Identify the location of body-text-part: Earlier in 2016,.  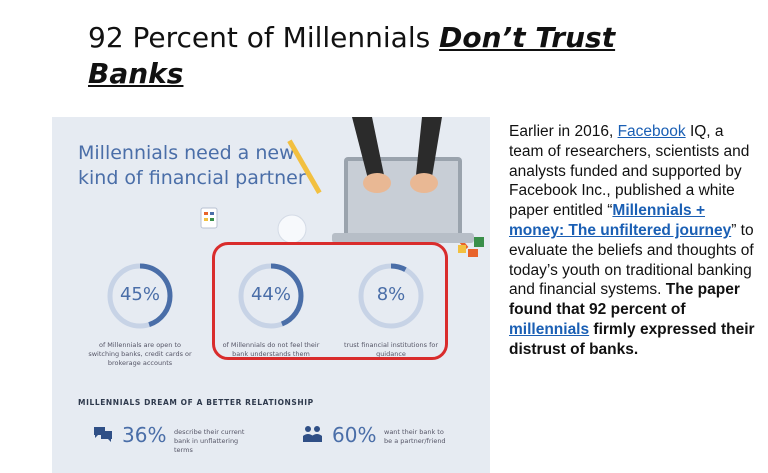
(563, 131).